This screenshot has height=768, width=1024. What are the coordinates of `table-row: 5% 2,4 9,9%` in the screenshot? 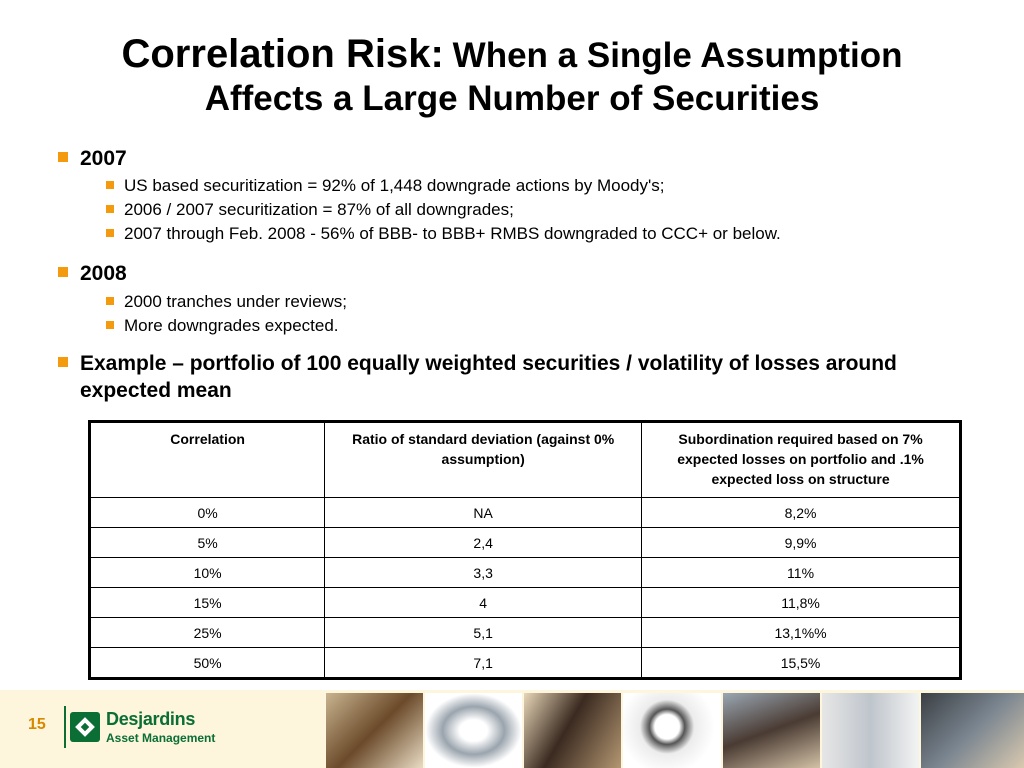 It's located at (524, 542).